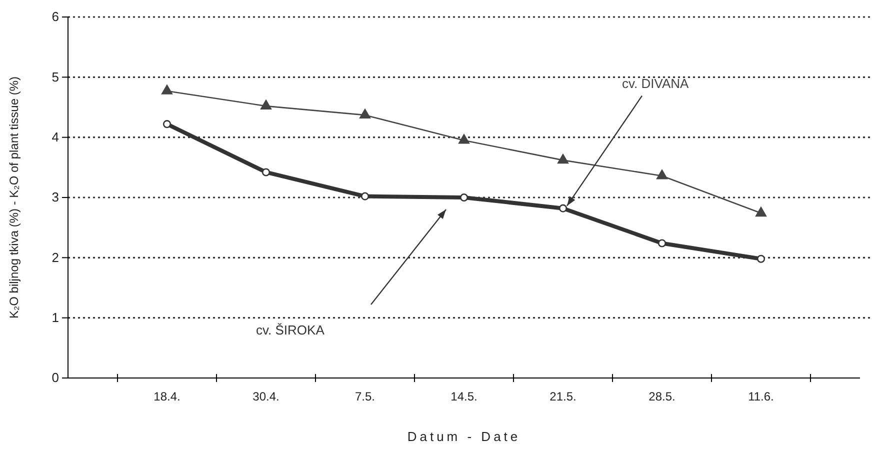 The height and width of the screenshot is (451, 872). What do you see at coordinates (55, 76) in the screenshot?
I see `y-tick-label: 5` at bounding box center [55, 76].